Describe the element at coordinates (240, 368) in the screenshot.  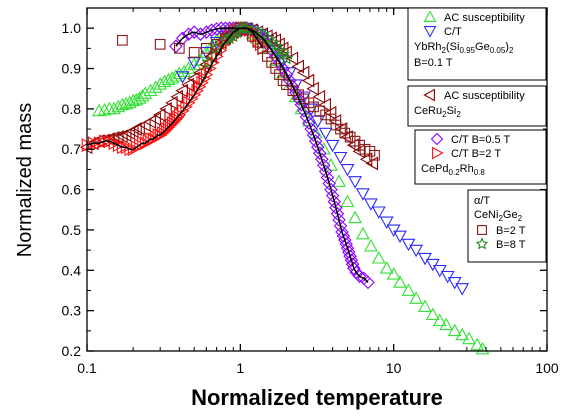
I see `x-tick-label: 1` at that location.